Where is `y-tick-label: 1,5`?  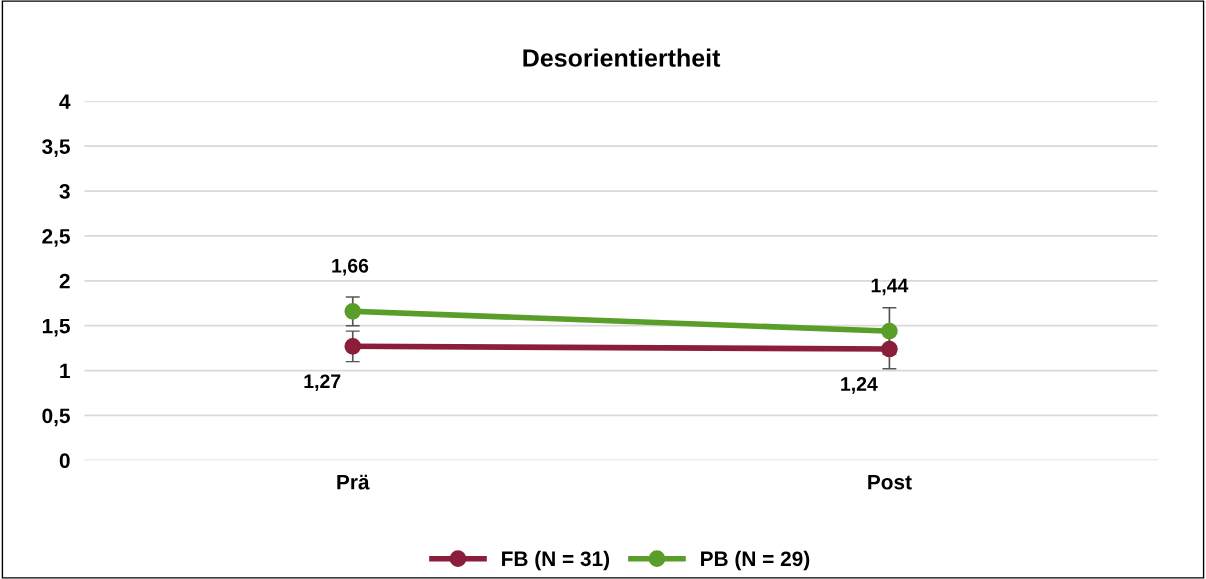 y-tick-label: 1,5 is located at coordinates (56, 327).